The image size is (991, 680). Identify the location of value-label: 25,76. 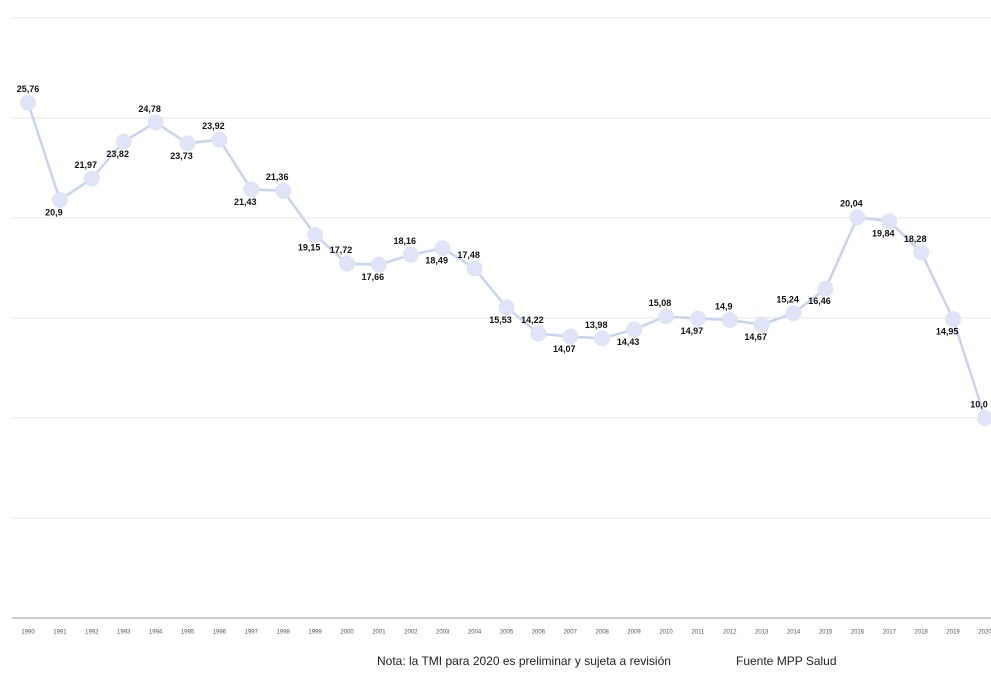
(28, 89).